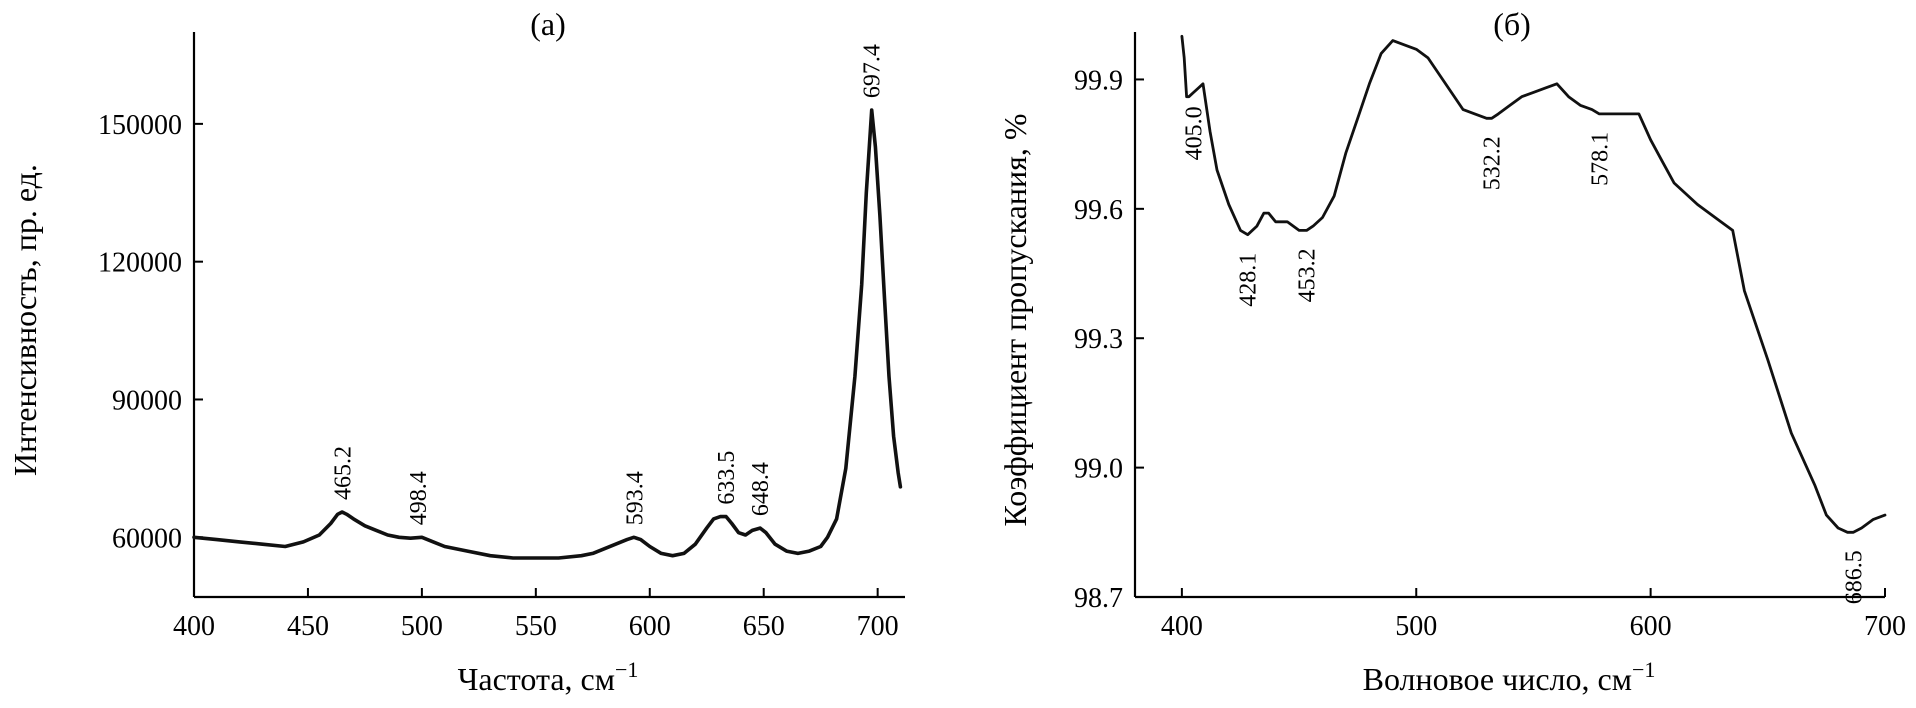 The width and height of the screenshot is (1916, 708). Describe the element at coordinates (1308, 275) in the screenshot. I see `panel-b-peak-label: 453.2` at that location.